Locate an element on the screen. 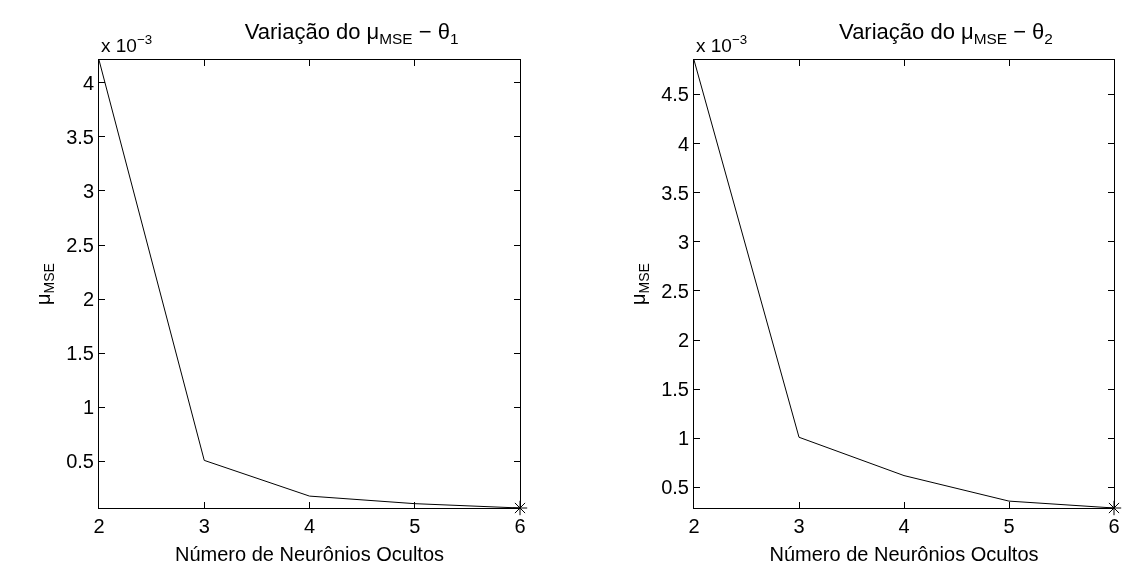  chart-title: Variação do μ$_{MSE}$ − θ$_{2}$ is located at coordinates (946, 33).